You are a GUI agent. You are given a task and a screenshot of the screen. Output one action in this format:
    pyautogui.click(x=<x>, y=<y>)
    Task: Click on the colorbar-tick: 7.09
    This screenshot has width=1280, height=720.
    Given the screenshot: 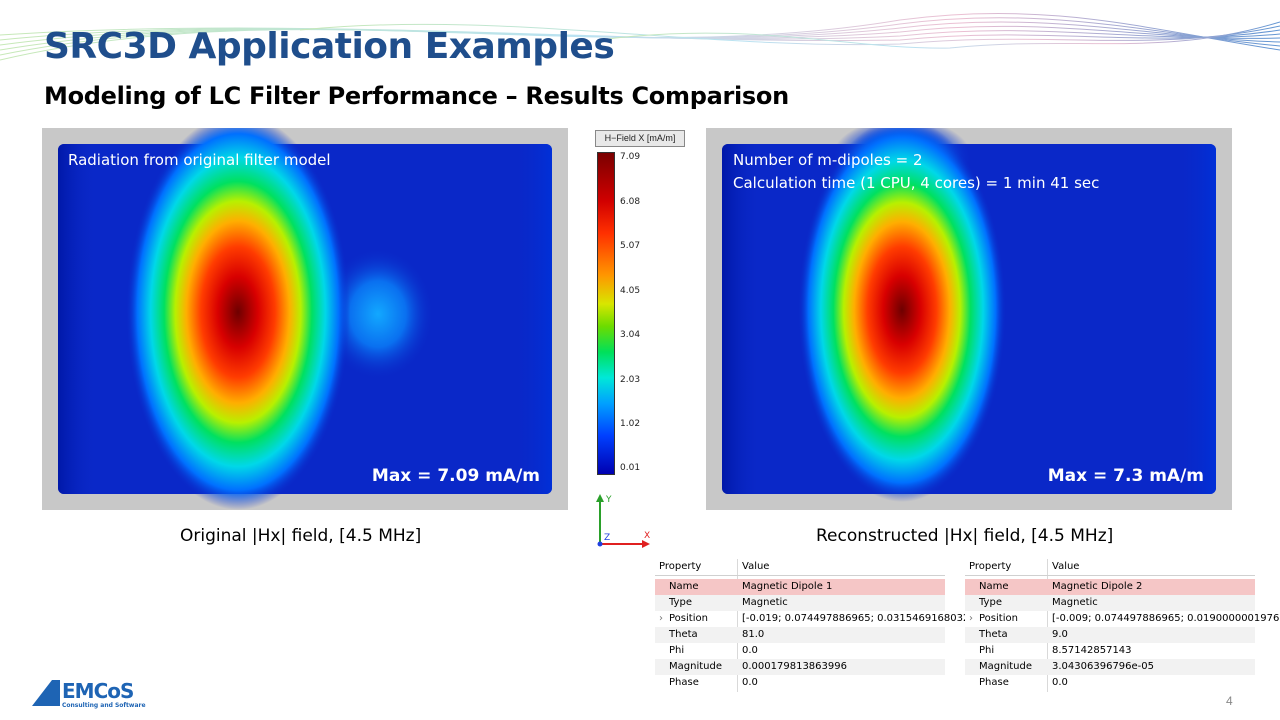 What is the action you would take?
    pyautogui.click(x=630, y=157)
    